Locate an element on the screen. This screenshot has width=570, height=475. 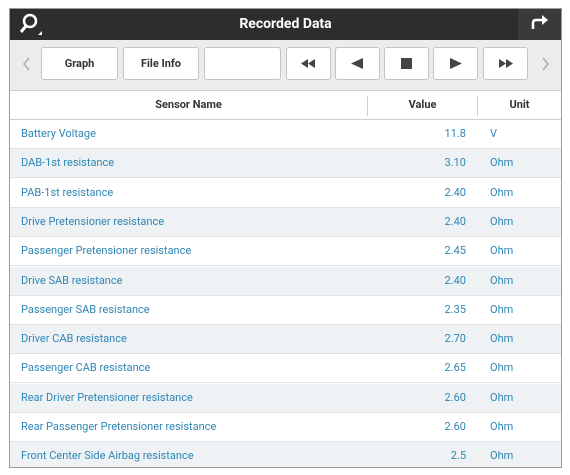
column-header: Value is located at coordinates (422, 104).